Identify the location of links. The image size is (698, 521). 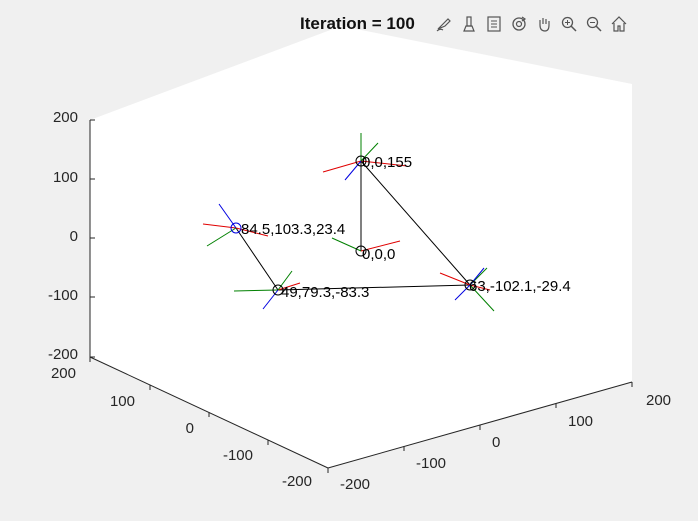
(353, 225).